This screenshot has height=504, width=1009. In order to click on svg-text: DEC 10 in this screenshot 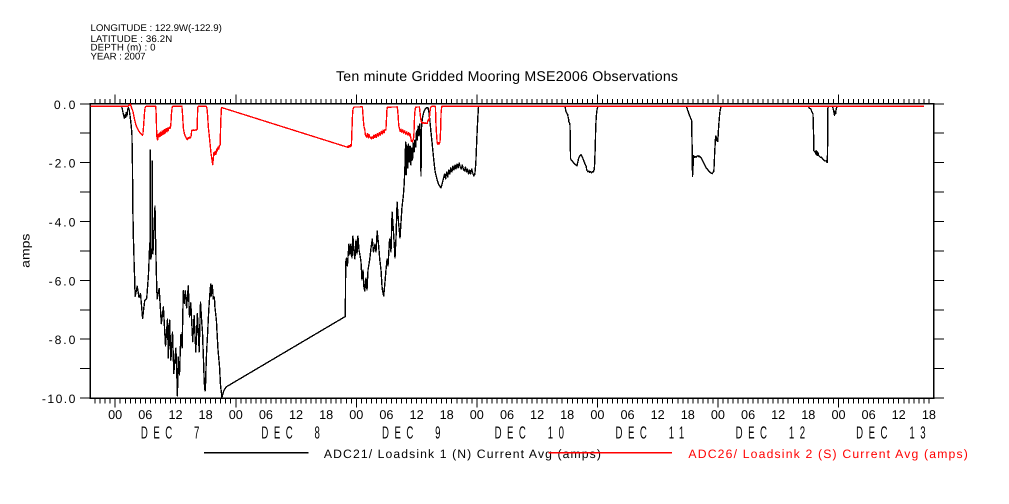, I will do `click(532, 433)`.